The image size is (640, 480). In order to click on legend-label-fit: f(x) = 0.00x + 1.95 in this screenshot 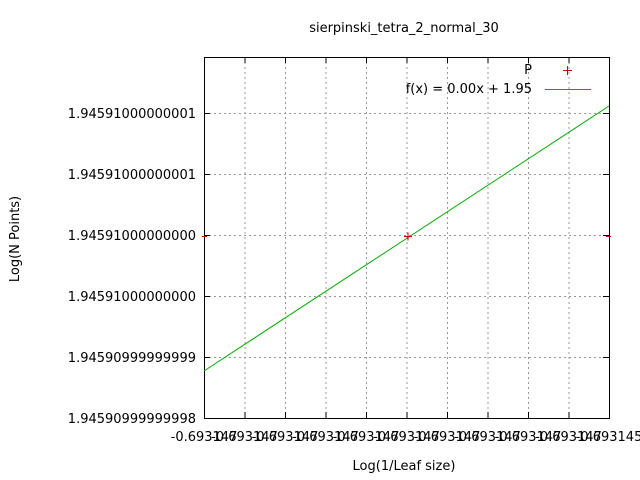, I will do `click(469, 89)`.